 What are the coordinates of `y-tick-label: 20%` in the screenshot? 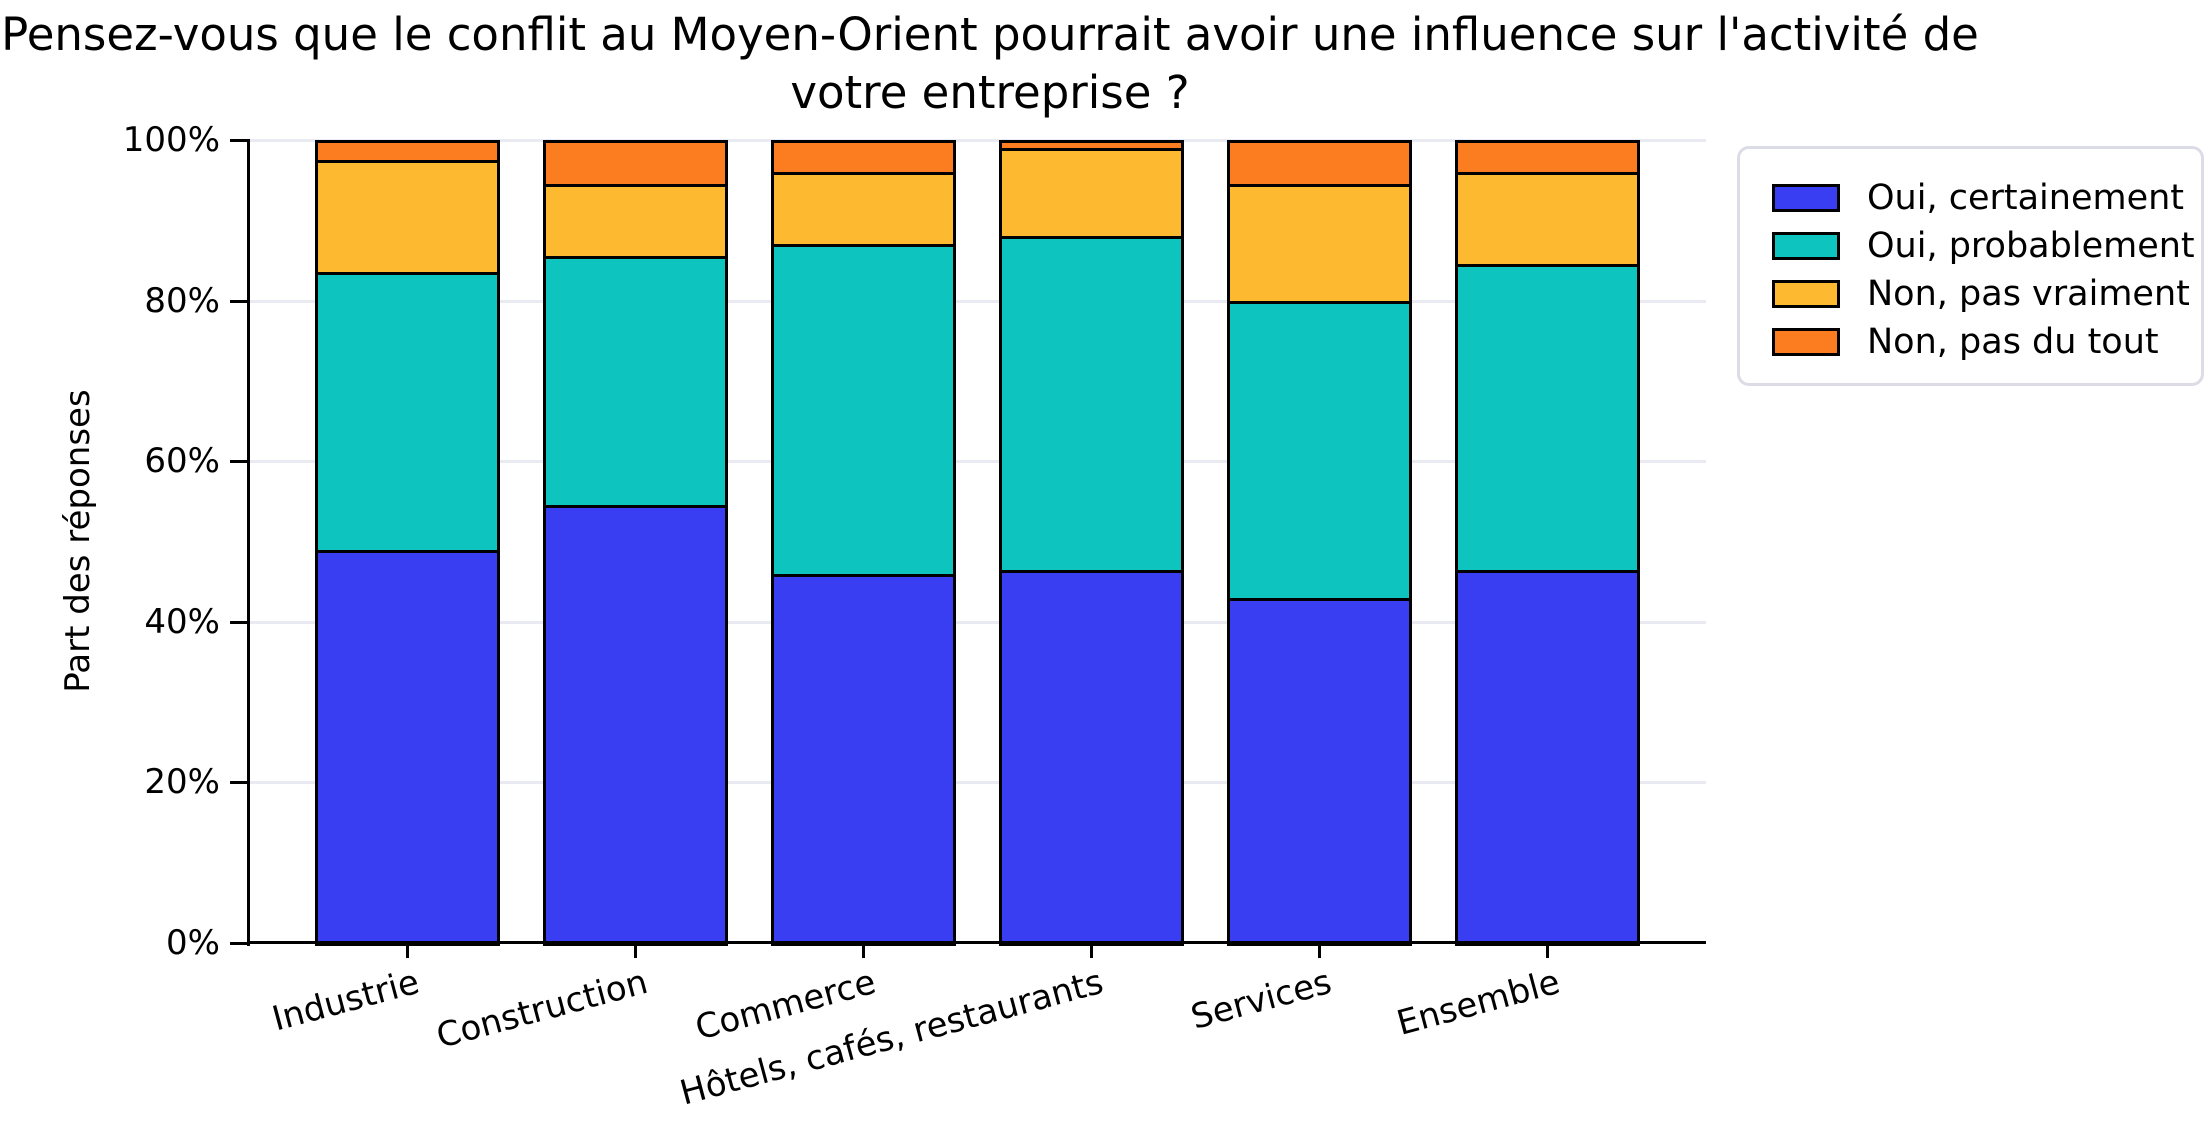 It's located at (182, 782).